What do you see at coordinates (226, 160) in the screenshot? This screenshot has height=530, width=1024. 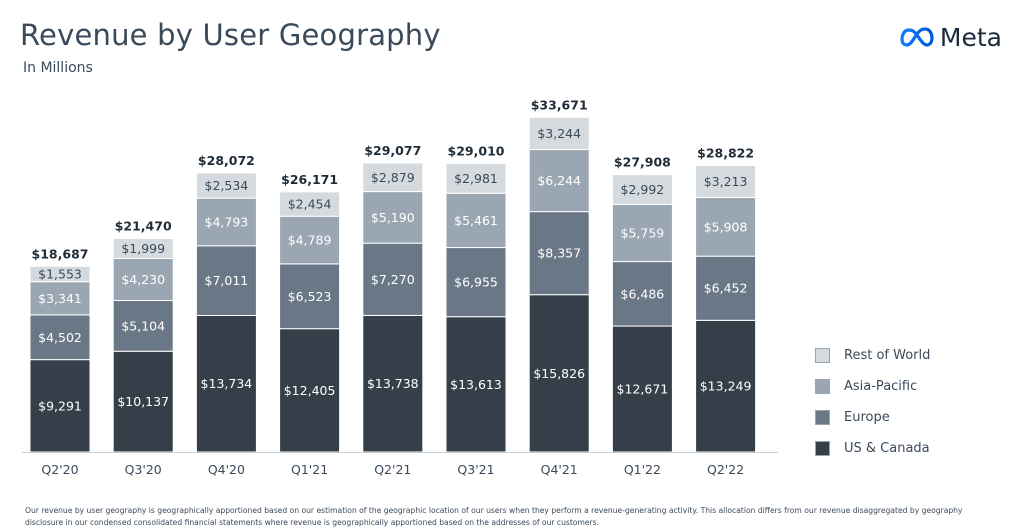 I see `total-label: $28,072` at bounding box center [226, 160].